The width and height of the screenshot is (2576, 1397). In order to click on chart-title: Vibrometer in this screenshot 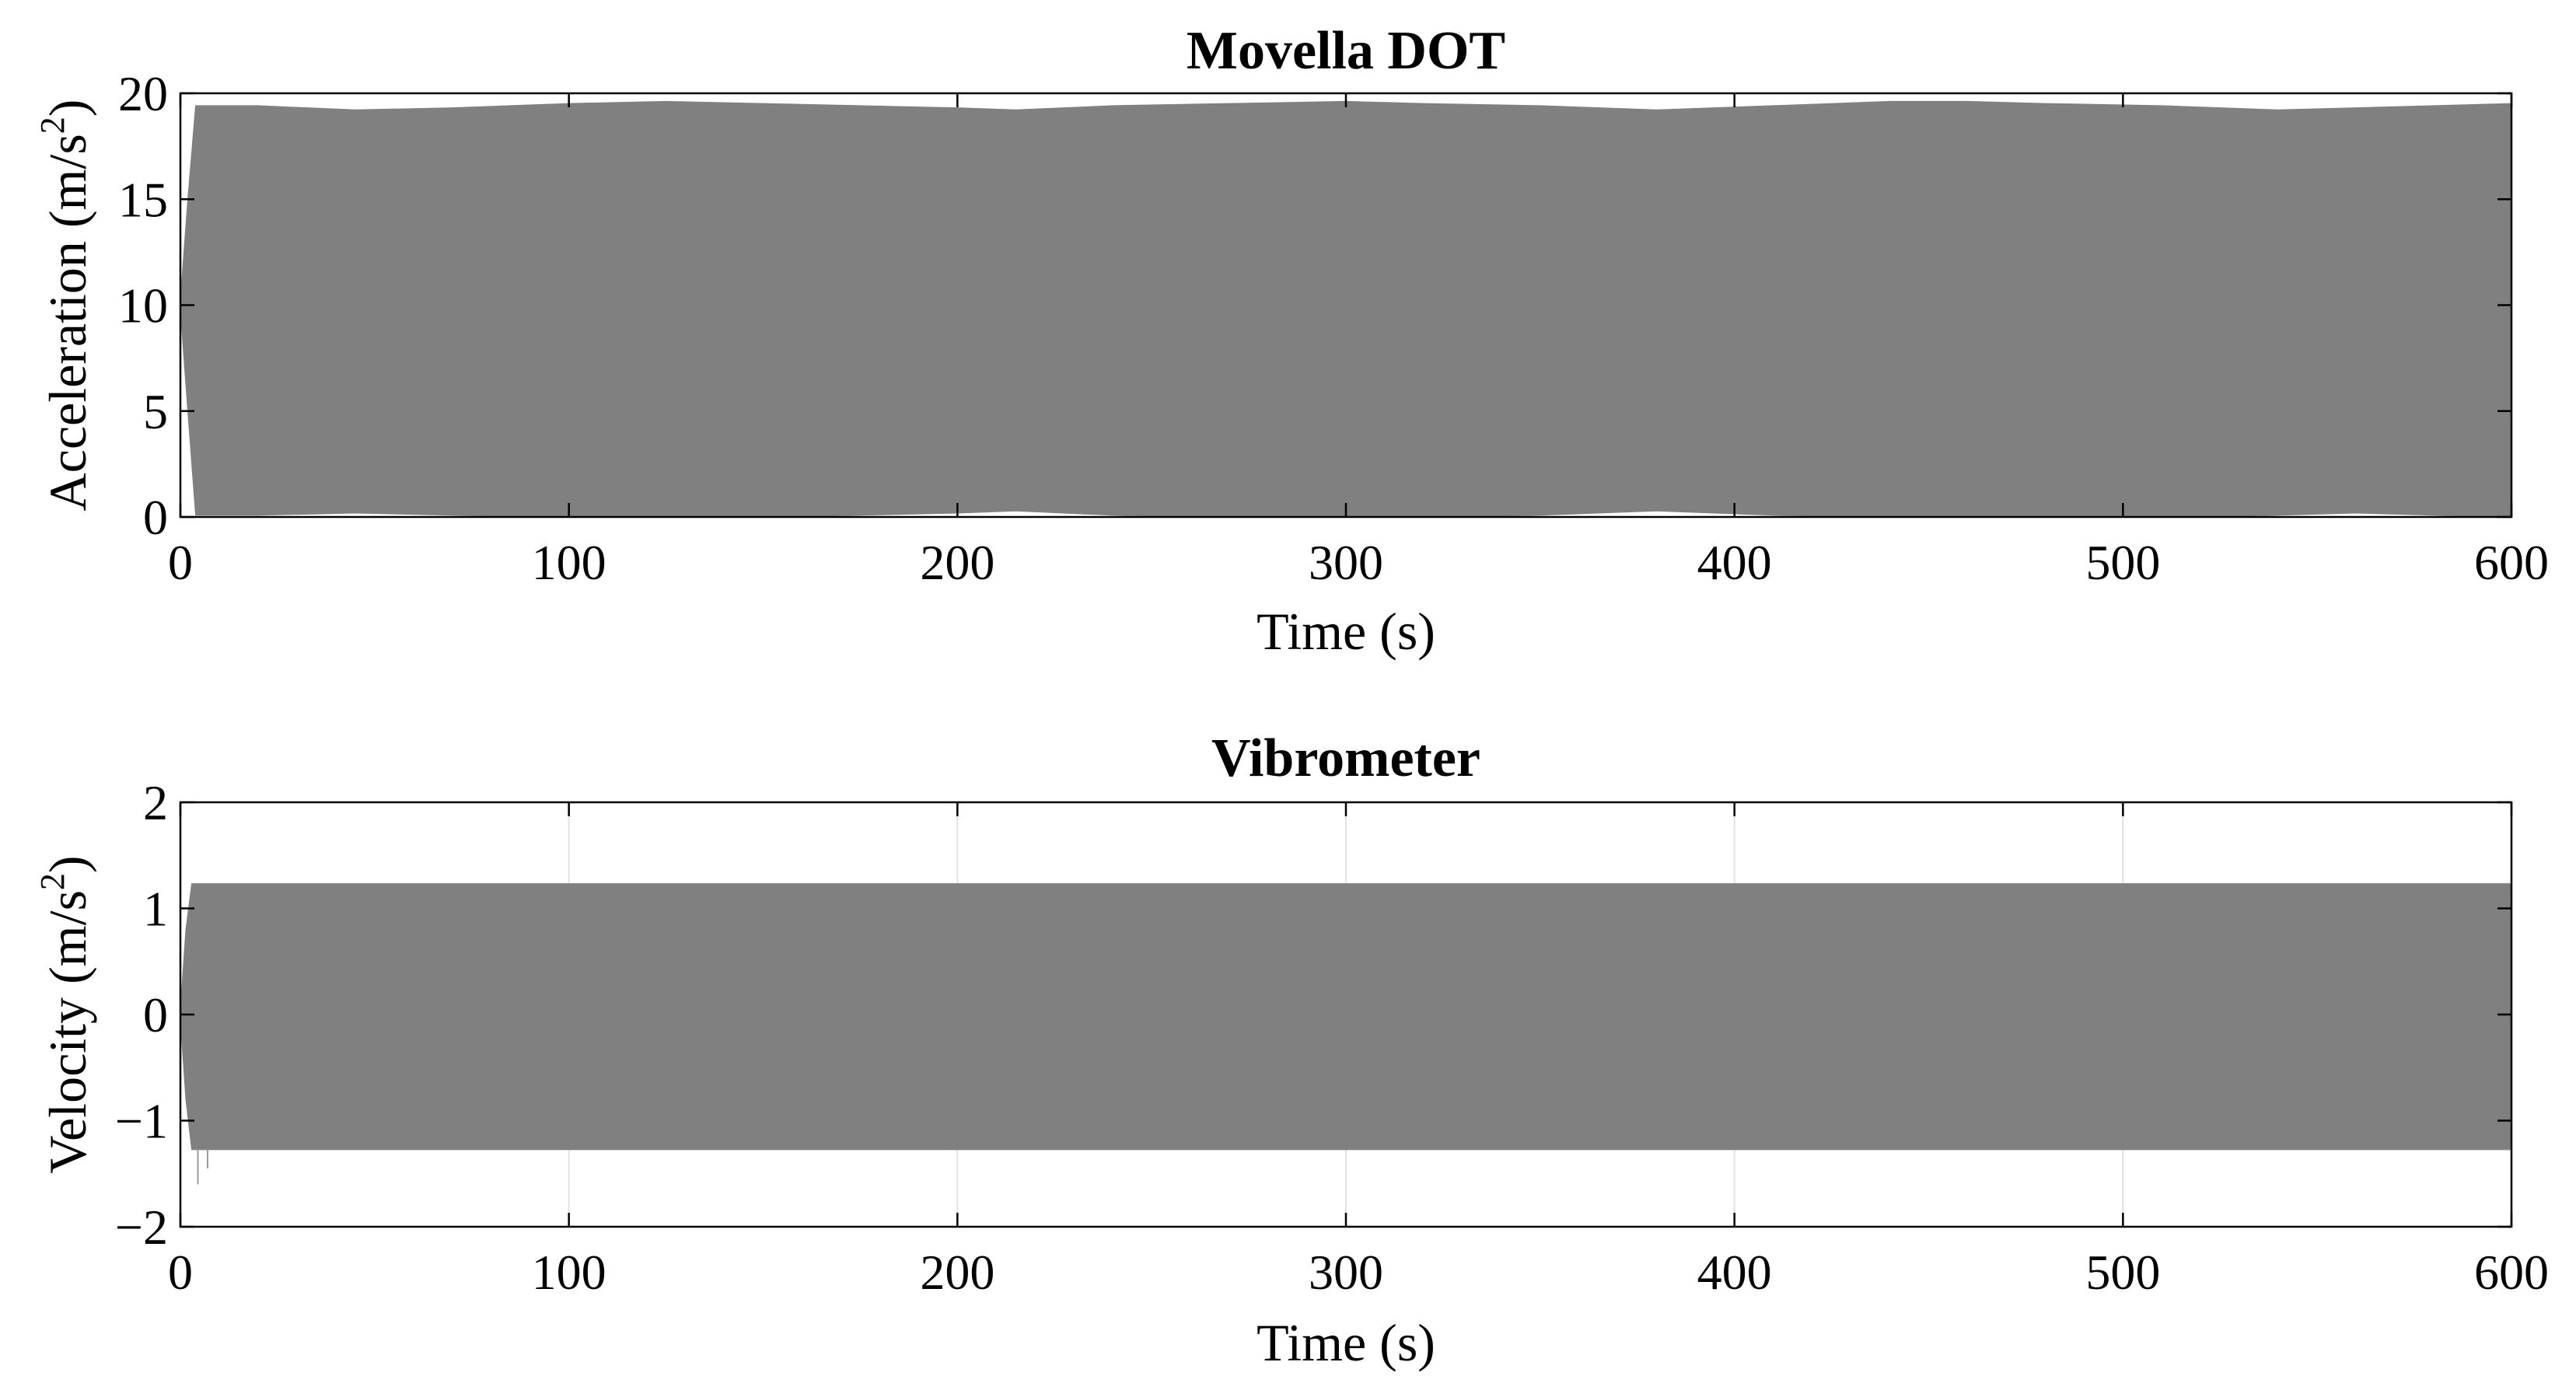, I will do `click(1345, 758)`.